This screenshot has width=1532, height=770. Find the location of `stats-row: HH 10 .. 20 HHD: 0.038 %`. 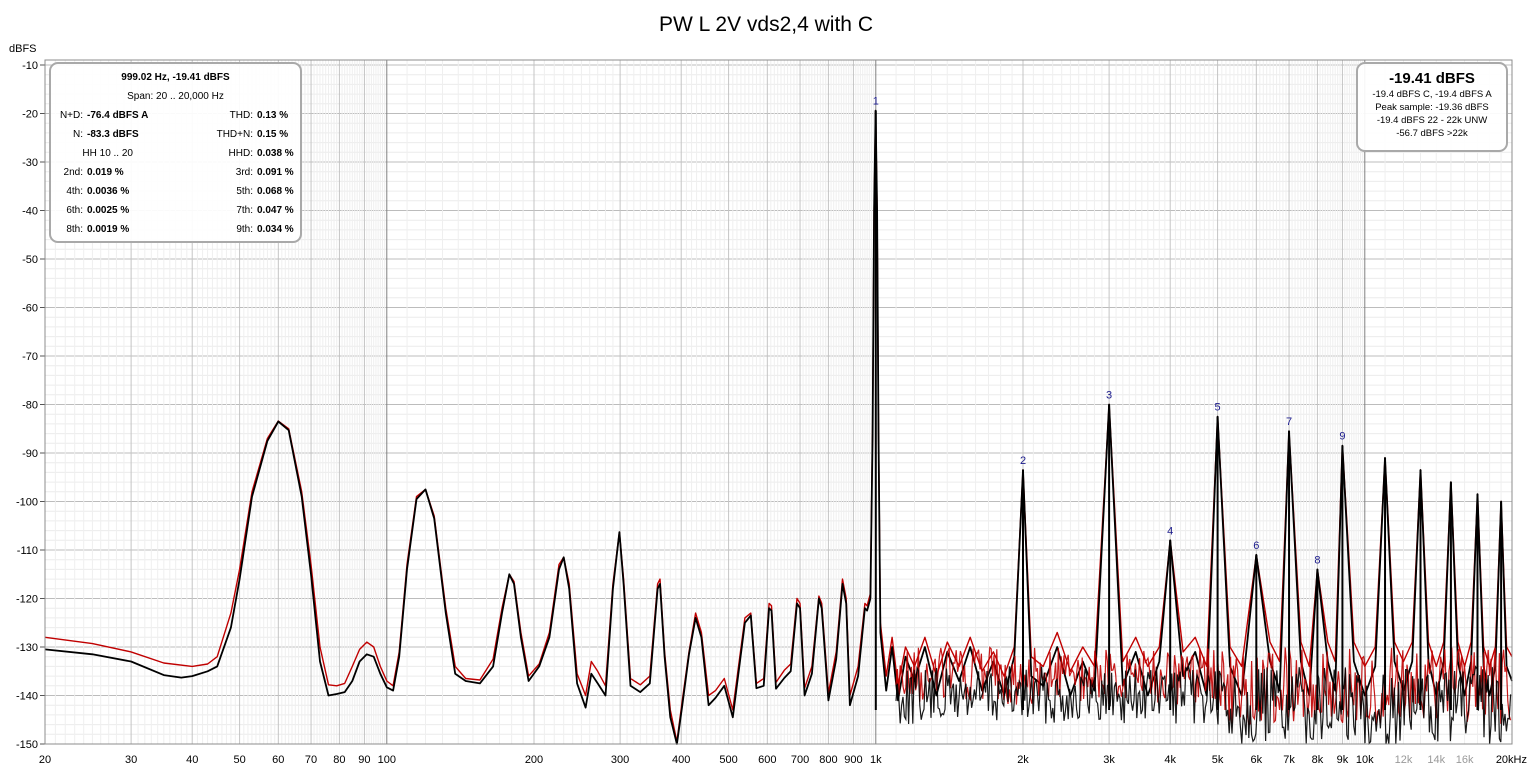

stats-row: HH 10 .. 20 HHD: 0.038 % is located at coordinates (175, 154).